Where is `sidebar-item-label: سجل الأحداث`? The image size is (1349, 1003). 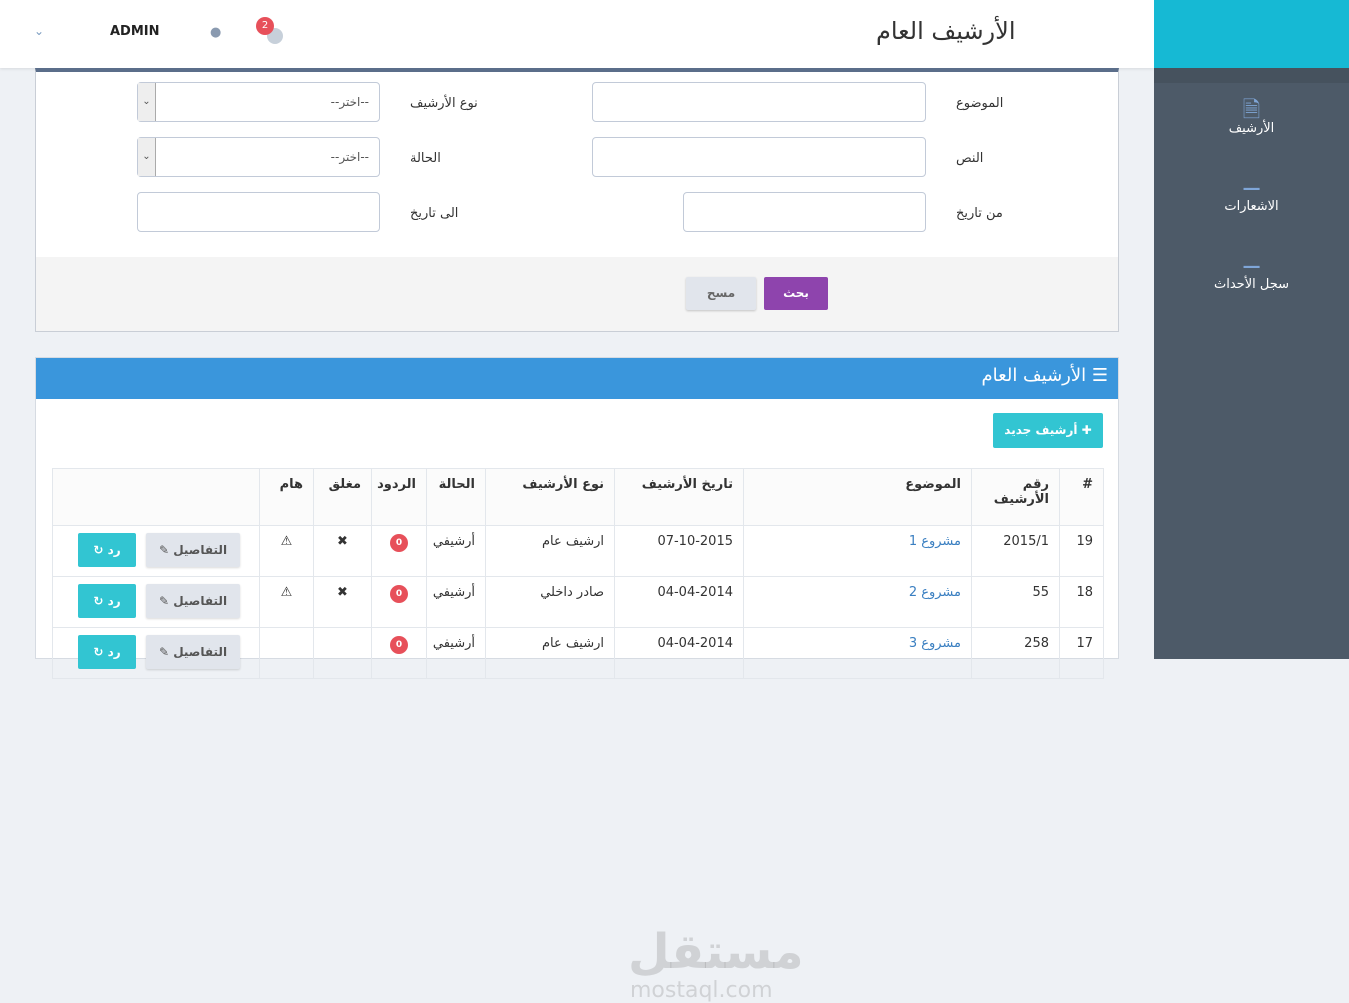
sidebar-item-label: سجل الأحداث is located at coordinates (1251, 284).